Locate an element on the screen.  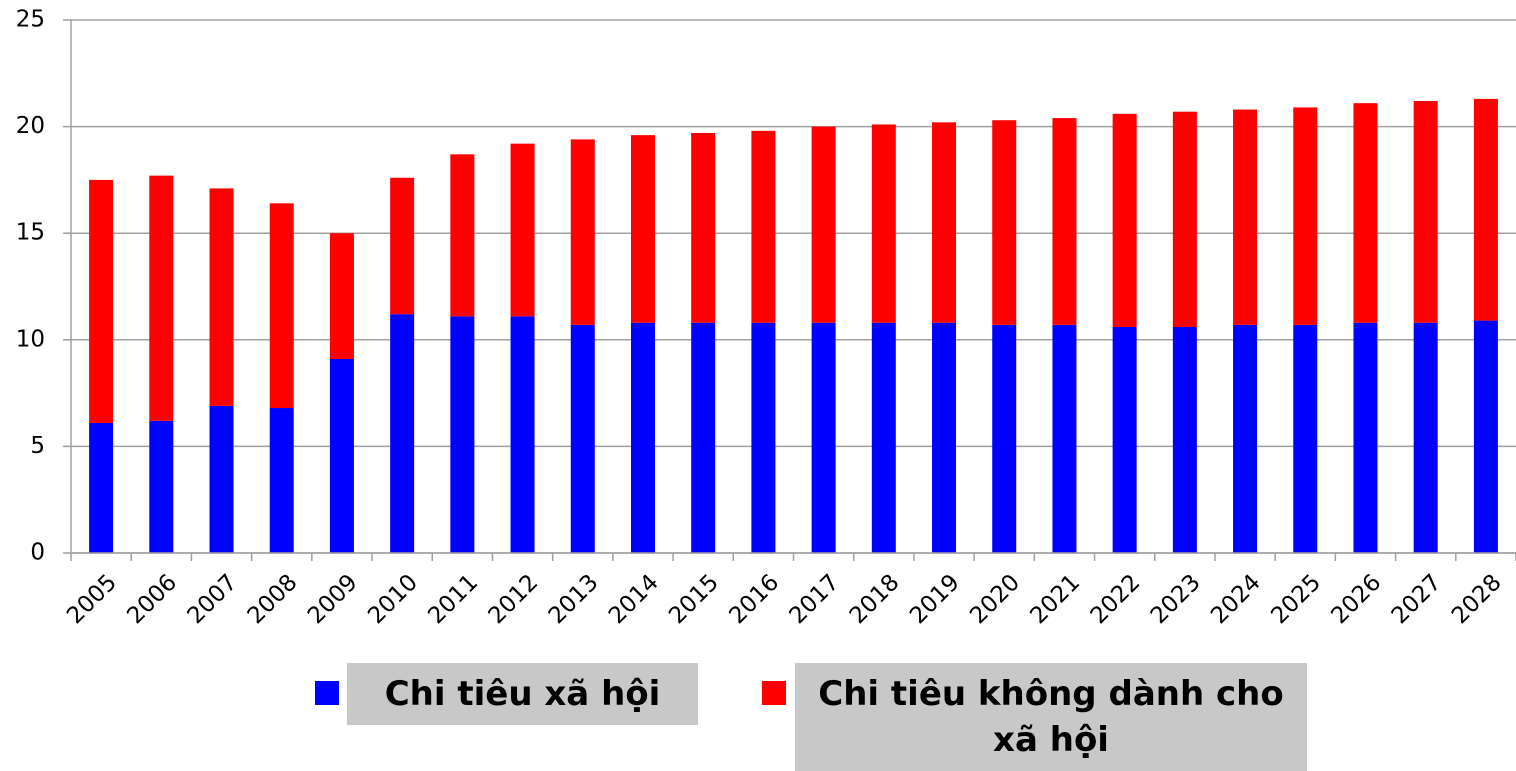
x-tick-label: 2009 is located at coordinates (333, 599).